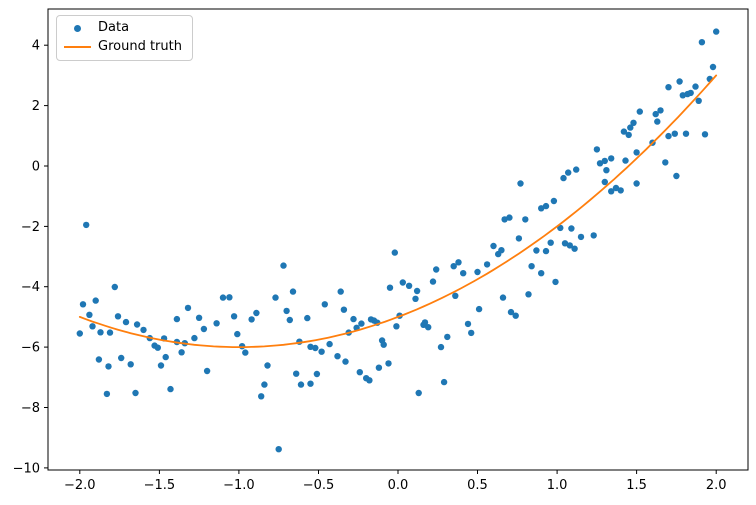 The width and height of the screenshot is (756, 505). What do you see at coordinates (30, 227) in the screenshot?
I see `y-tick-label: −2` at bounding box center [30, 227].